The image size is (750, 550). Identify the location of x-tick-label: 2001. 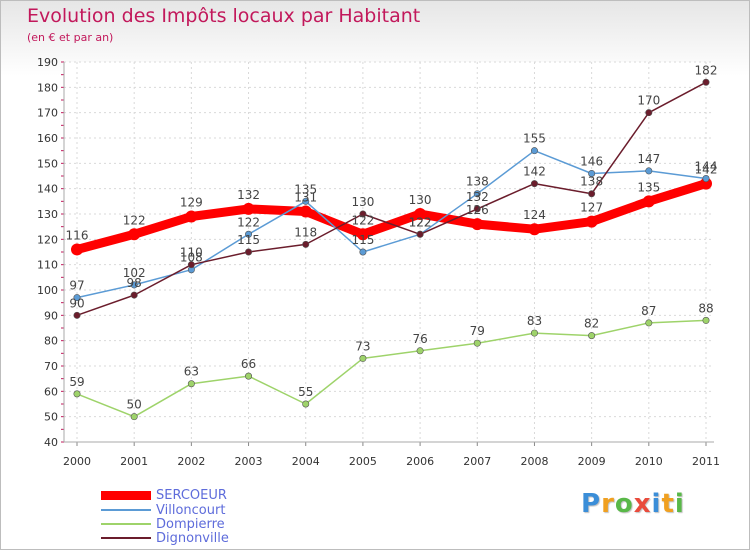
(134, 461).